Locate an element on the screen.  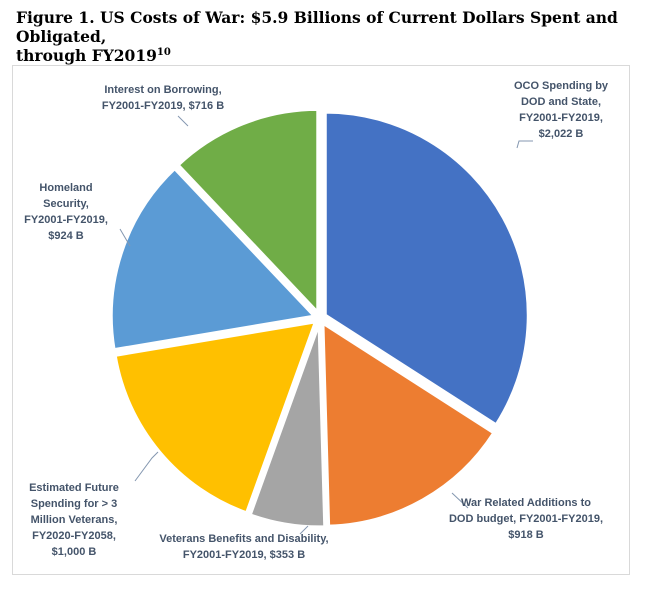
slice-label-4-line-4: FY2020-FY2058, is located at coordinates (74, 536).